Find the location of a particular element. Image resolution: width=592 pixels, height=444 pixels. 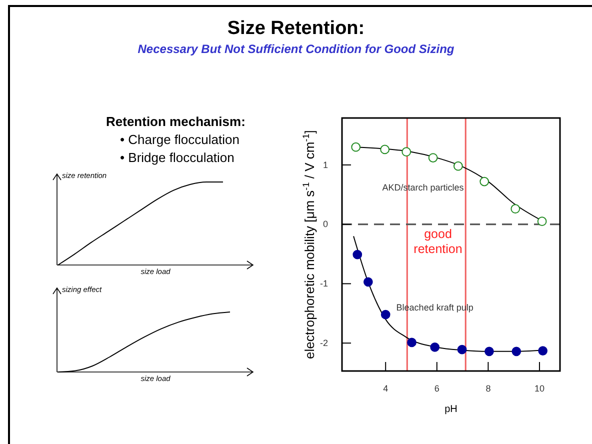

text: Retention mechanism: is located at coordinates (176, 121).